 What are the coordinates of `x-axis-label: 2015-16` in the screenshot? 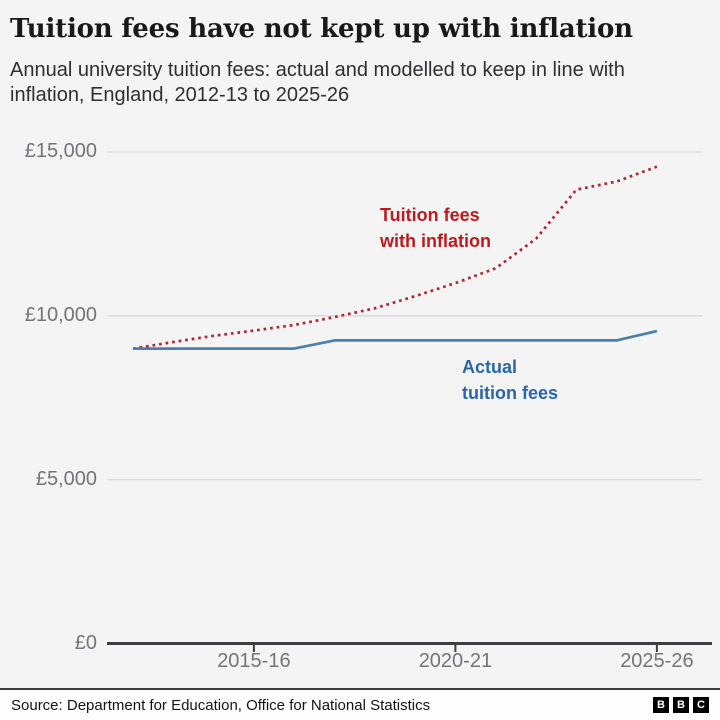 It's located at (254, 661).